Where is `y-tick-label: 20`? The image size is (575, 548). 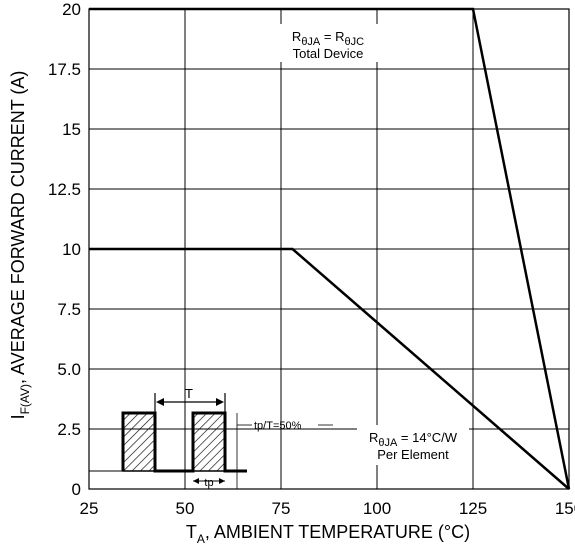
y-tick-label: 20 is located at coordinates (71, 9).